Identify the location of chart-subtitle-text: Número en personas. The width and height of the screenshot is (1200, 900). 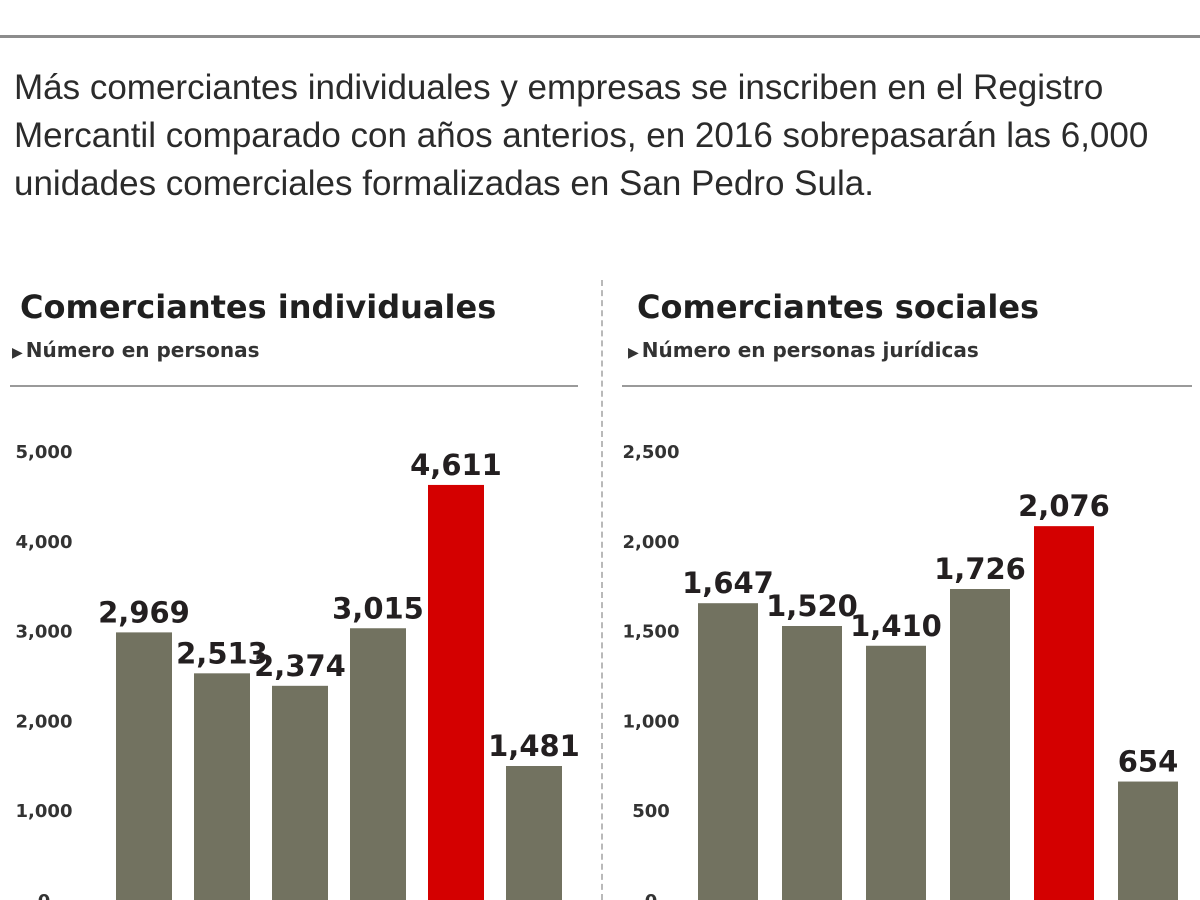
(142, 350).